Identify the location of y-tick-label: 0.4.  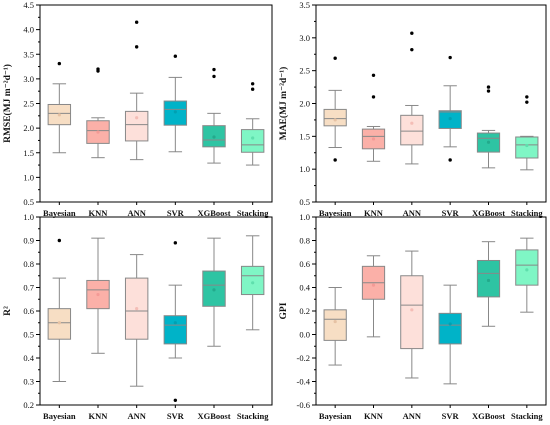
(28, 358).